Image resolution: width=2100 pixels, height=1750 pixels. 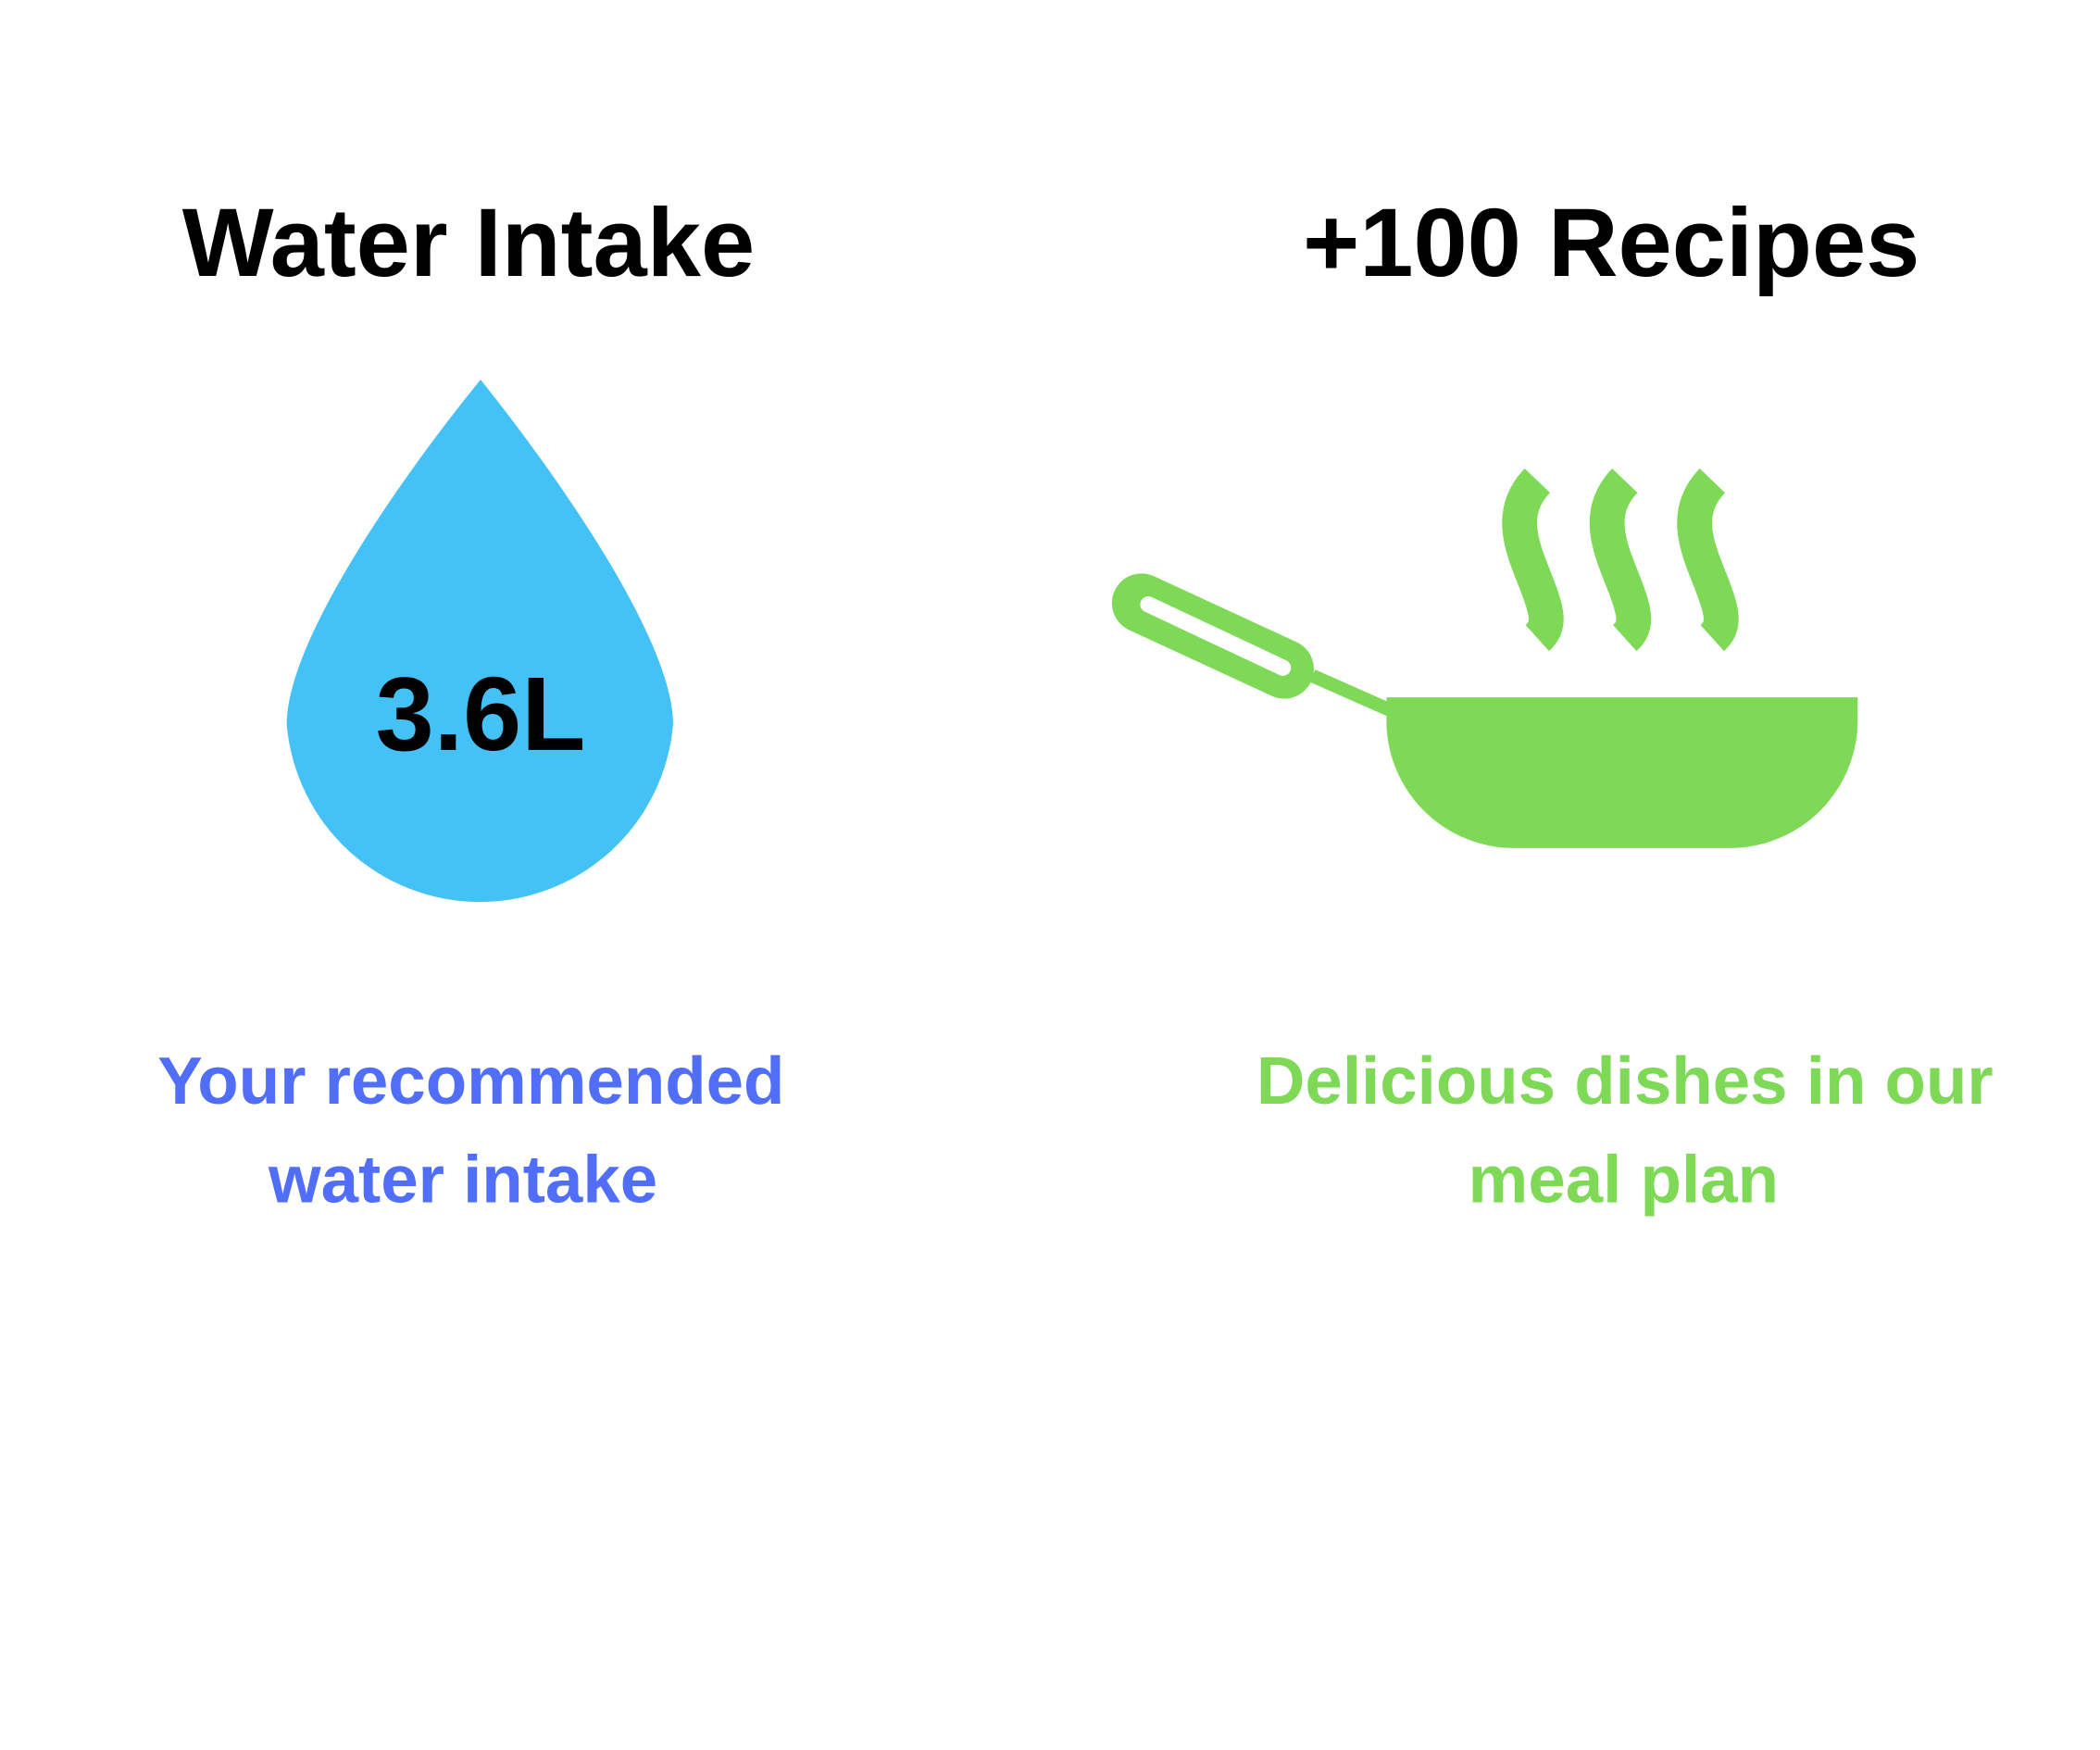 What do you see at coordinates (468, 243) in the screenshot?
I see `water-intake-title: Water Intake` at bounding box center [468, 243].